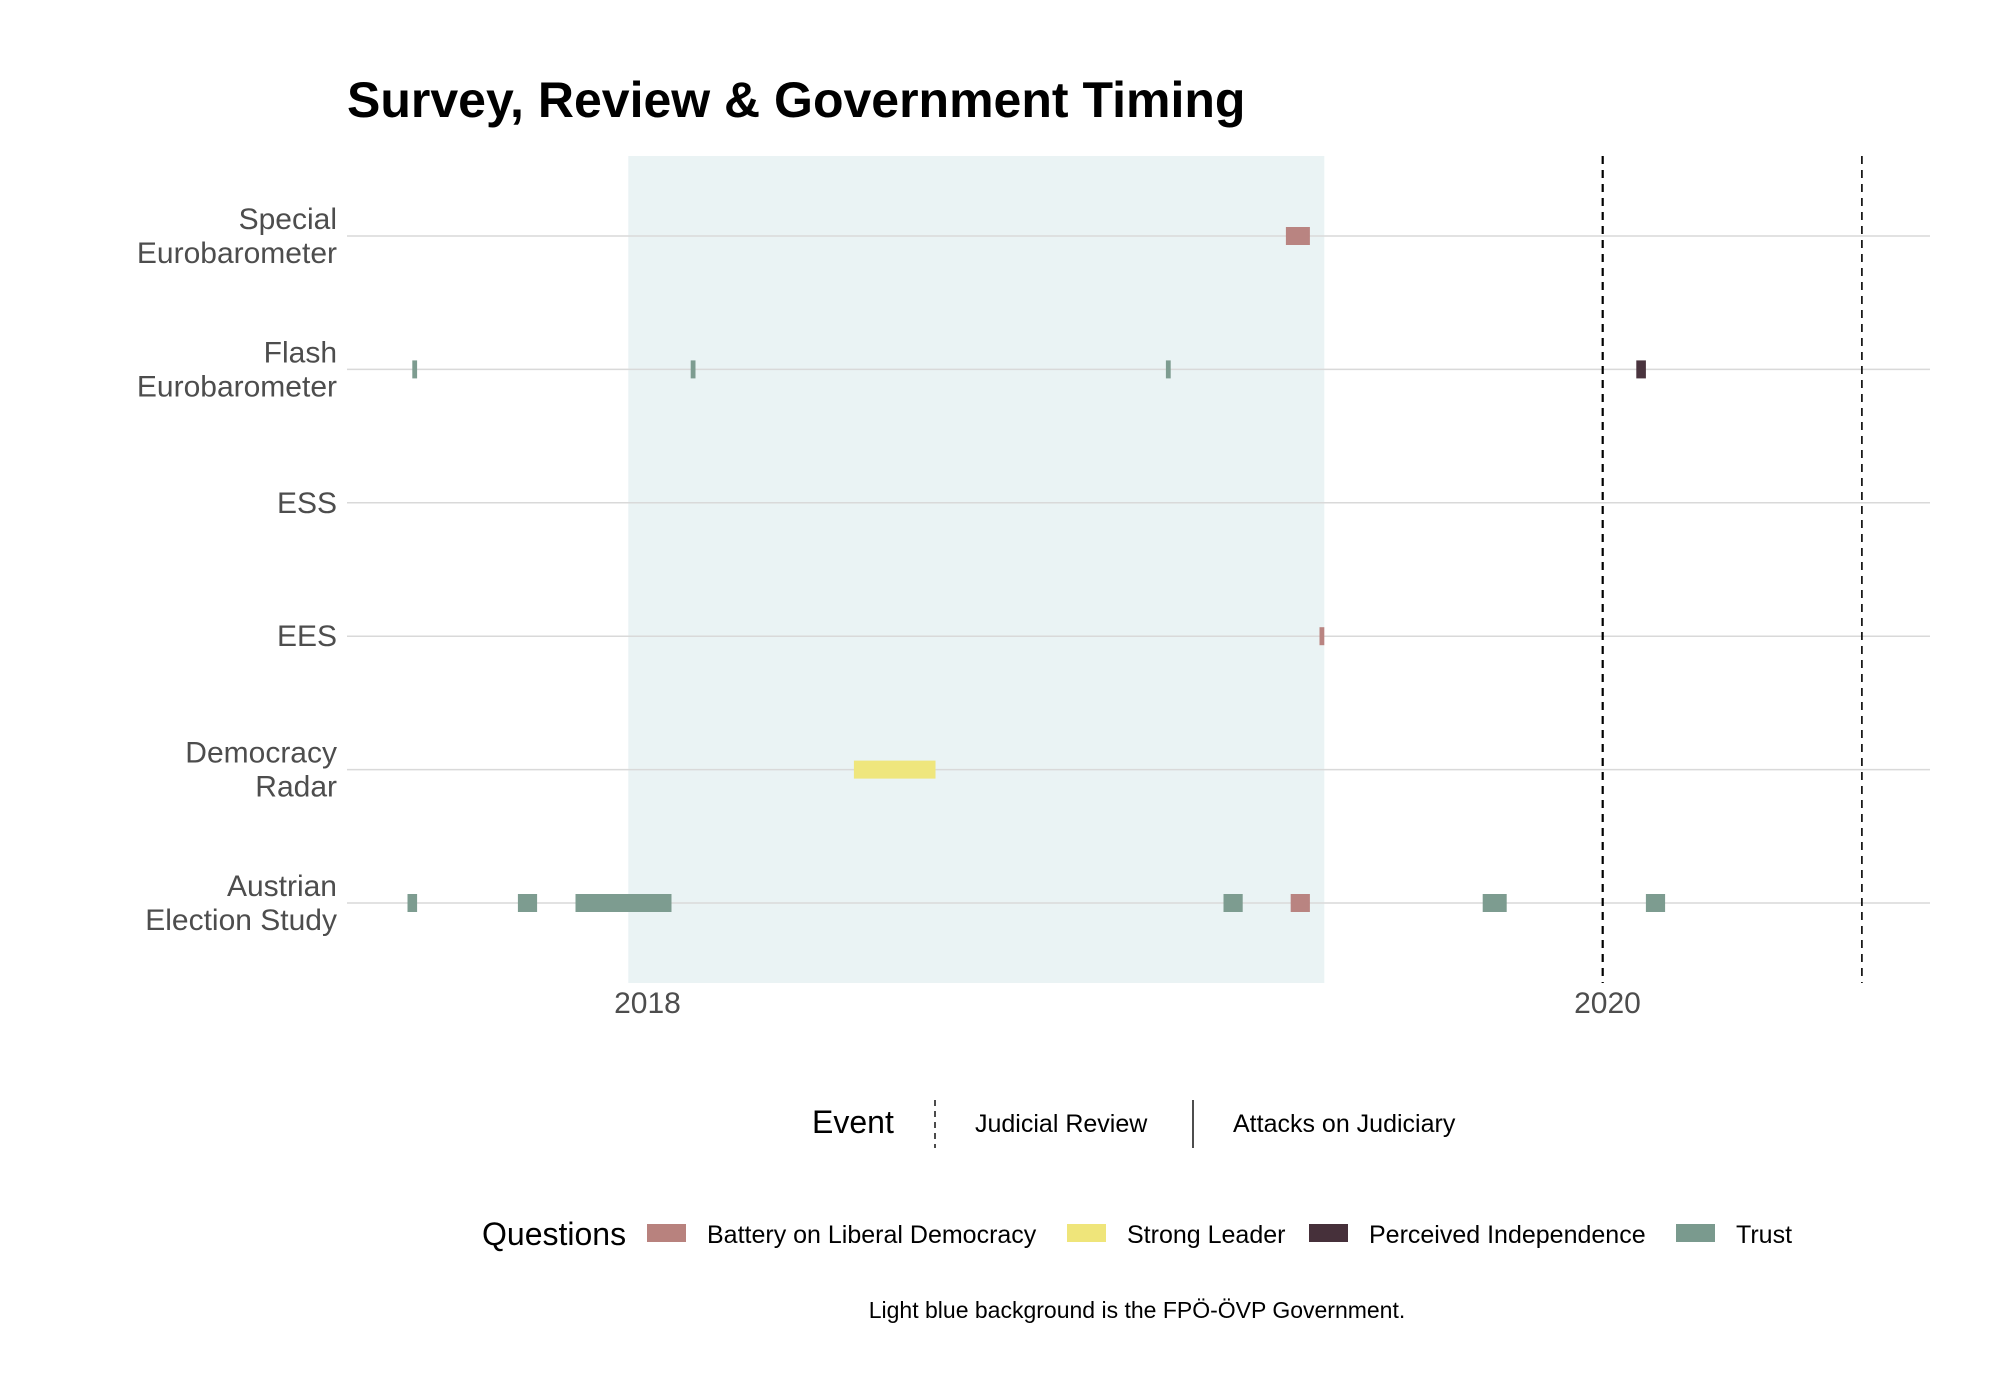 The width and height of the screenshot is (2000, 1400). What do you see at coordinates (241, 920) in the screenshot?
I see `row-label: Election Study` at bounding box center [241, 920].